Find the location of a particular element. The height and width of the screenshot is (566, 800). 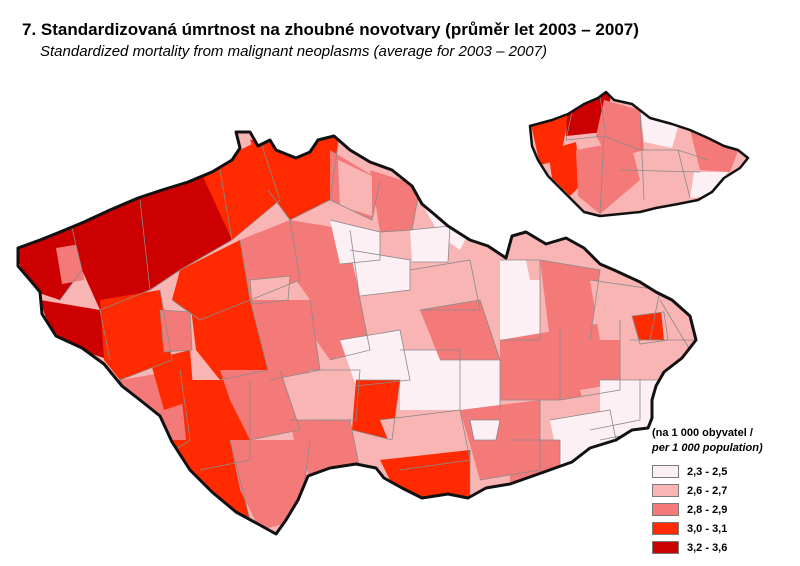

inset-region-c is located at coordinates (608, 177).